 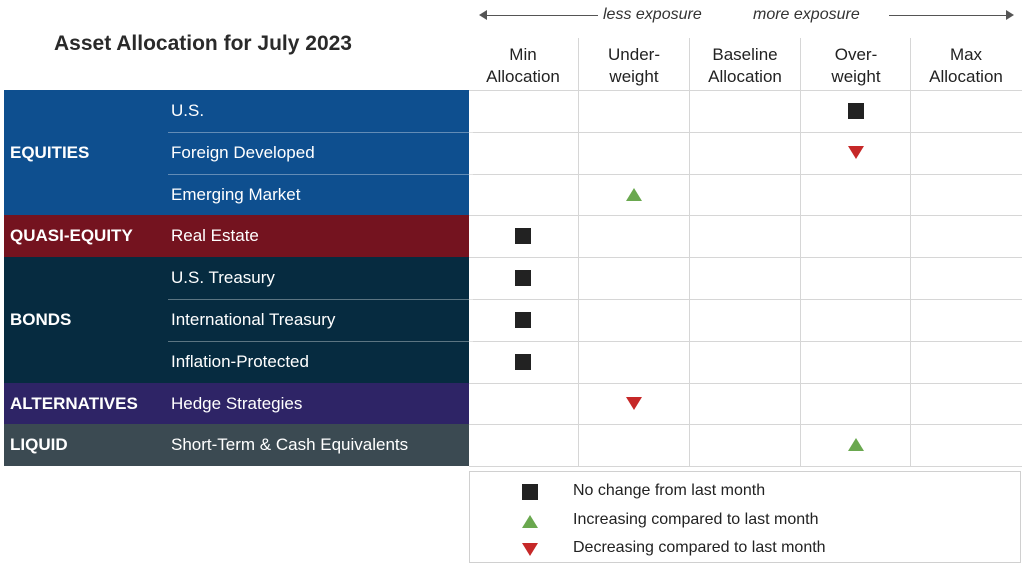 I want to click on legend-triangle-down-icon, so click(x=530, y=549).